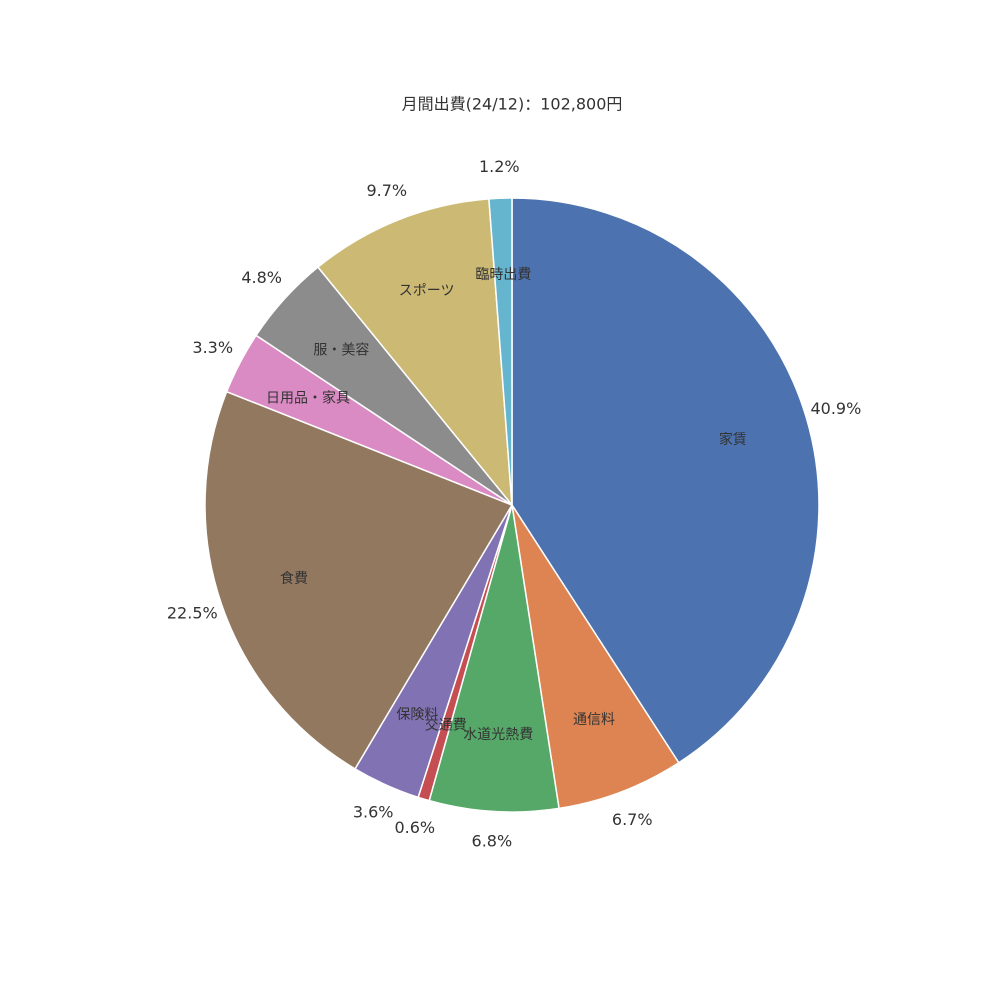  Describe the element at coordinates (294, 578) in the screenshot. I see `category-label: 食費` at that location.